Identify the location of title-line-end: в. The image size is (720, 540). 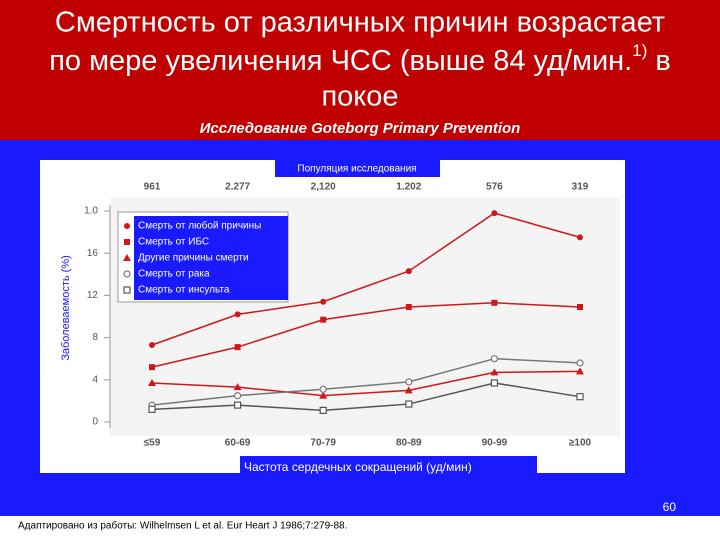
(662, 61).